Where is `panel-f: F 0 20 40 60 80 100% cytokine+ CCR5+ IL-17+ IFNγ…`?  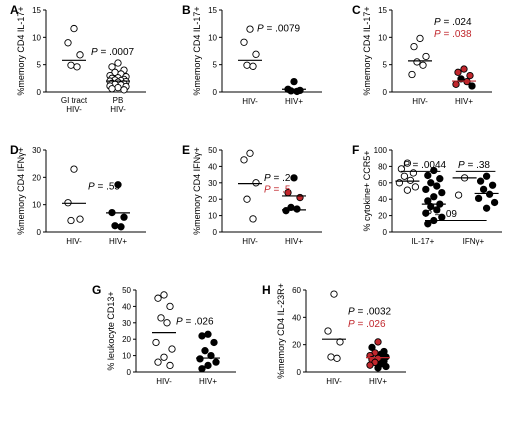
panel-f: F 0 20 40 60 80 100% cytokine+ CCR5+ IL-17+ IFNγ… is located at coordinates (427, 194).